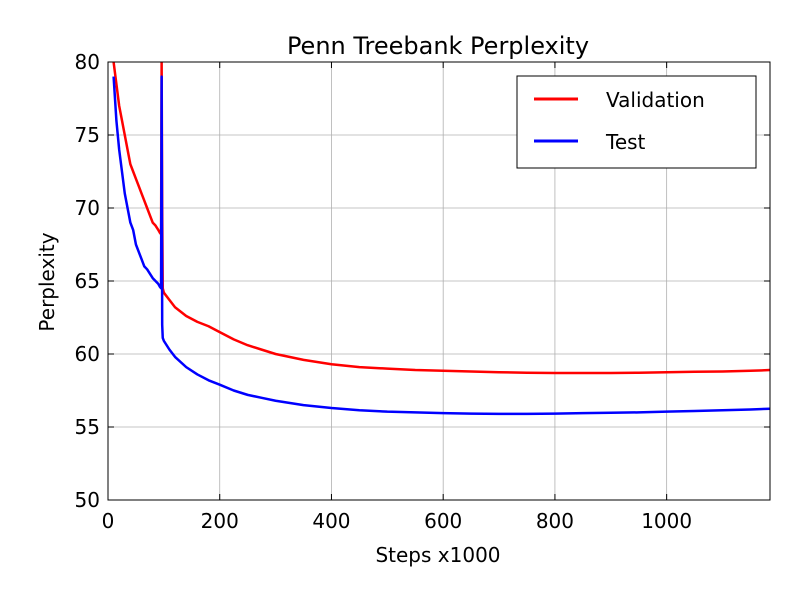 The height and width of the screenshot is (600, 800). Describe the element at coordinates (87, 62) in the screenshot. I see `y-tick-label: 80` at that location.